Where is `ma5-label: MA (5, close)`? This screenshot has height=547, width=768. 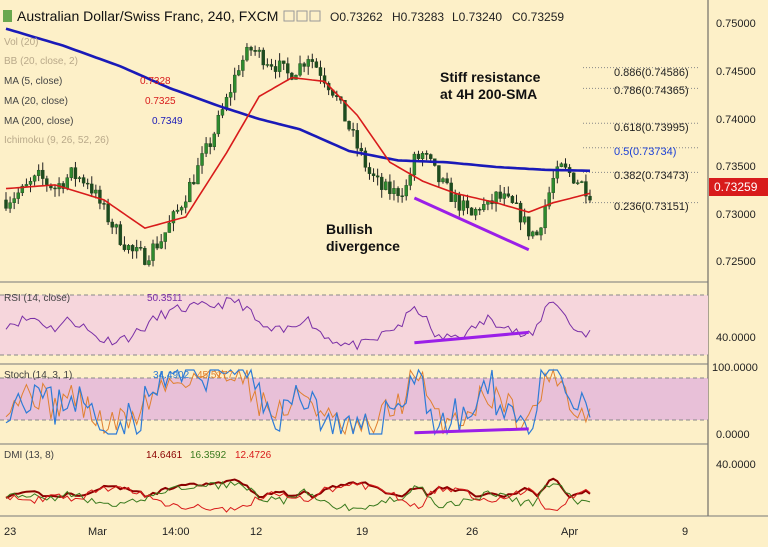
ma5-label: MA (5, close) is located at coordinates (33, 81).